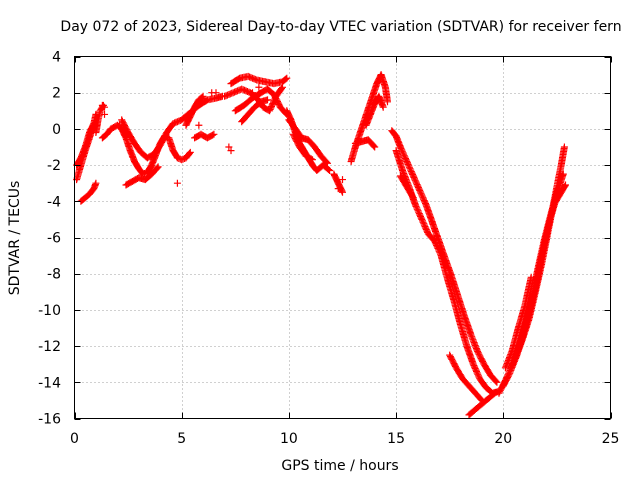 The image size is (640, 480). What do you see at coordinates (49, 383) in the screenshot?
I see `y-tick-label: -14` at bounding box center [49, 383].